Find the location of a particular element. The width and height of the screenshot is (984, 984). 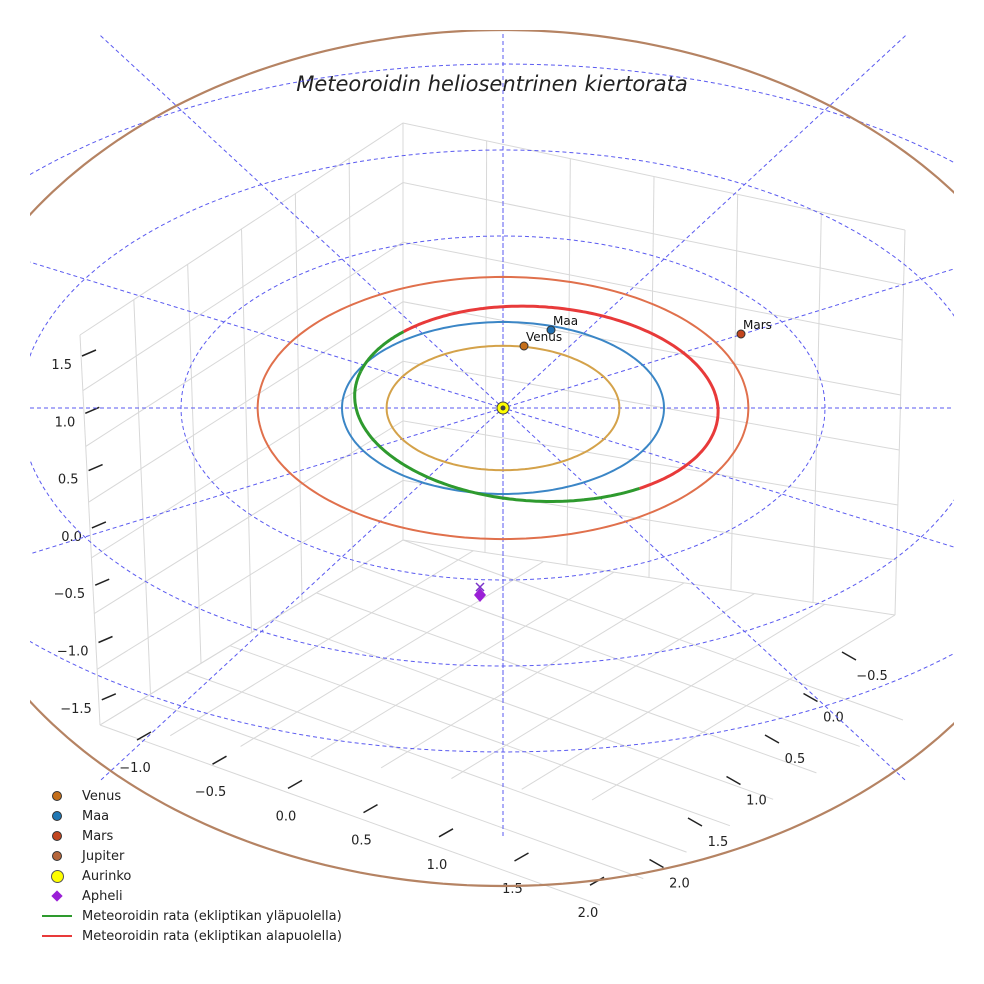

venus-label: Venus is located at coordinates (544, 337).